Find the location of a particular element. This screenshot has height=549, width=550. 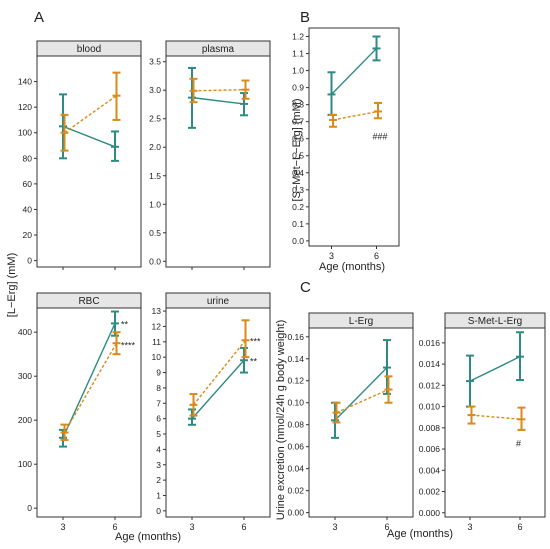

significance-annotation: ** is located at coordinates (254, 361).